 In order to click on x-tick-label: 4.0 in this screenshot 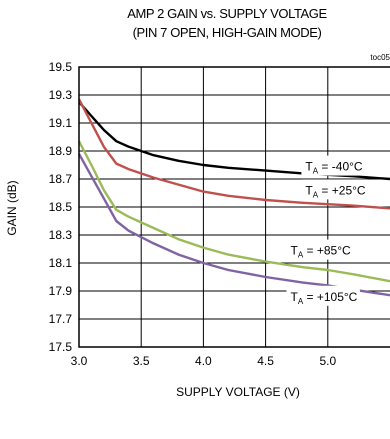, I will do `click(203, 361)`.